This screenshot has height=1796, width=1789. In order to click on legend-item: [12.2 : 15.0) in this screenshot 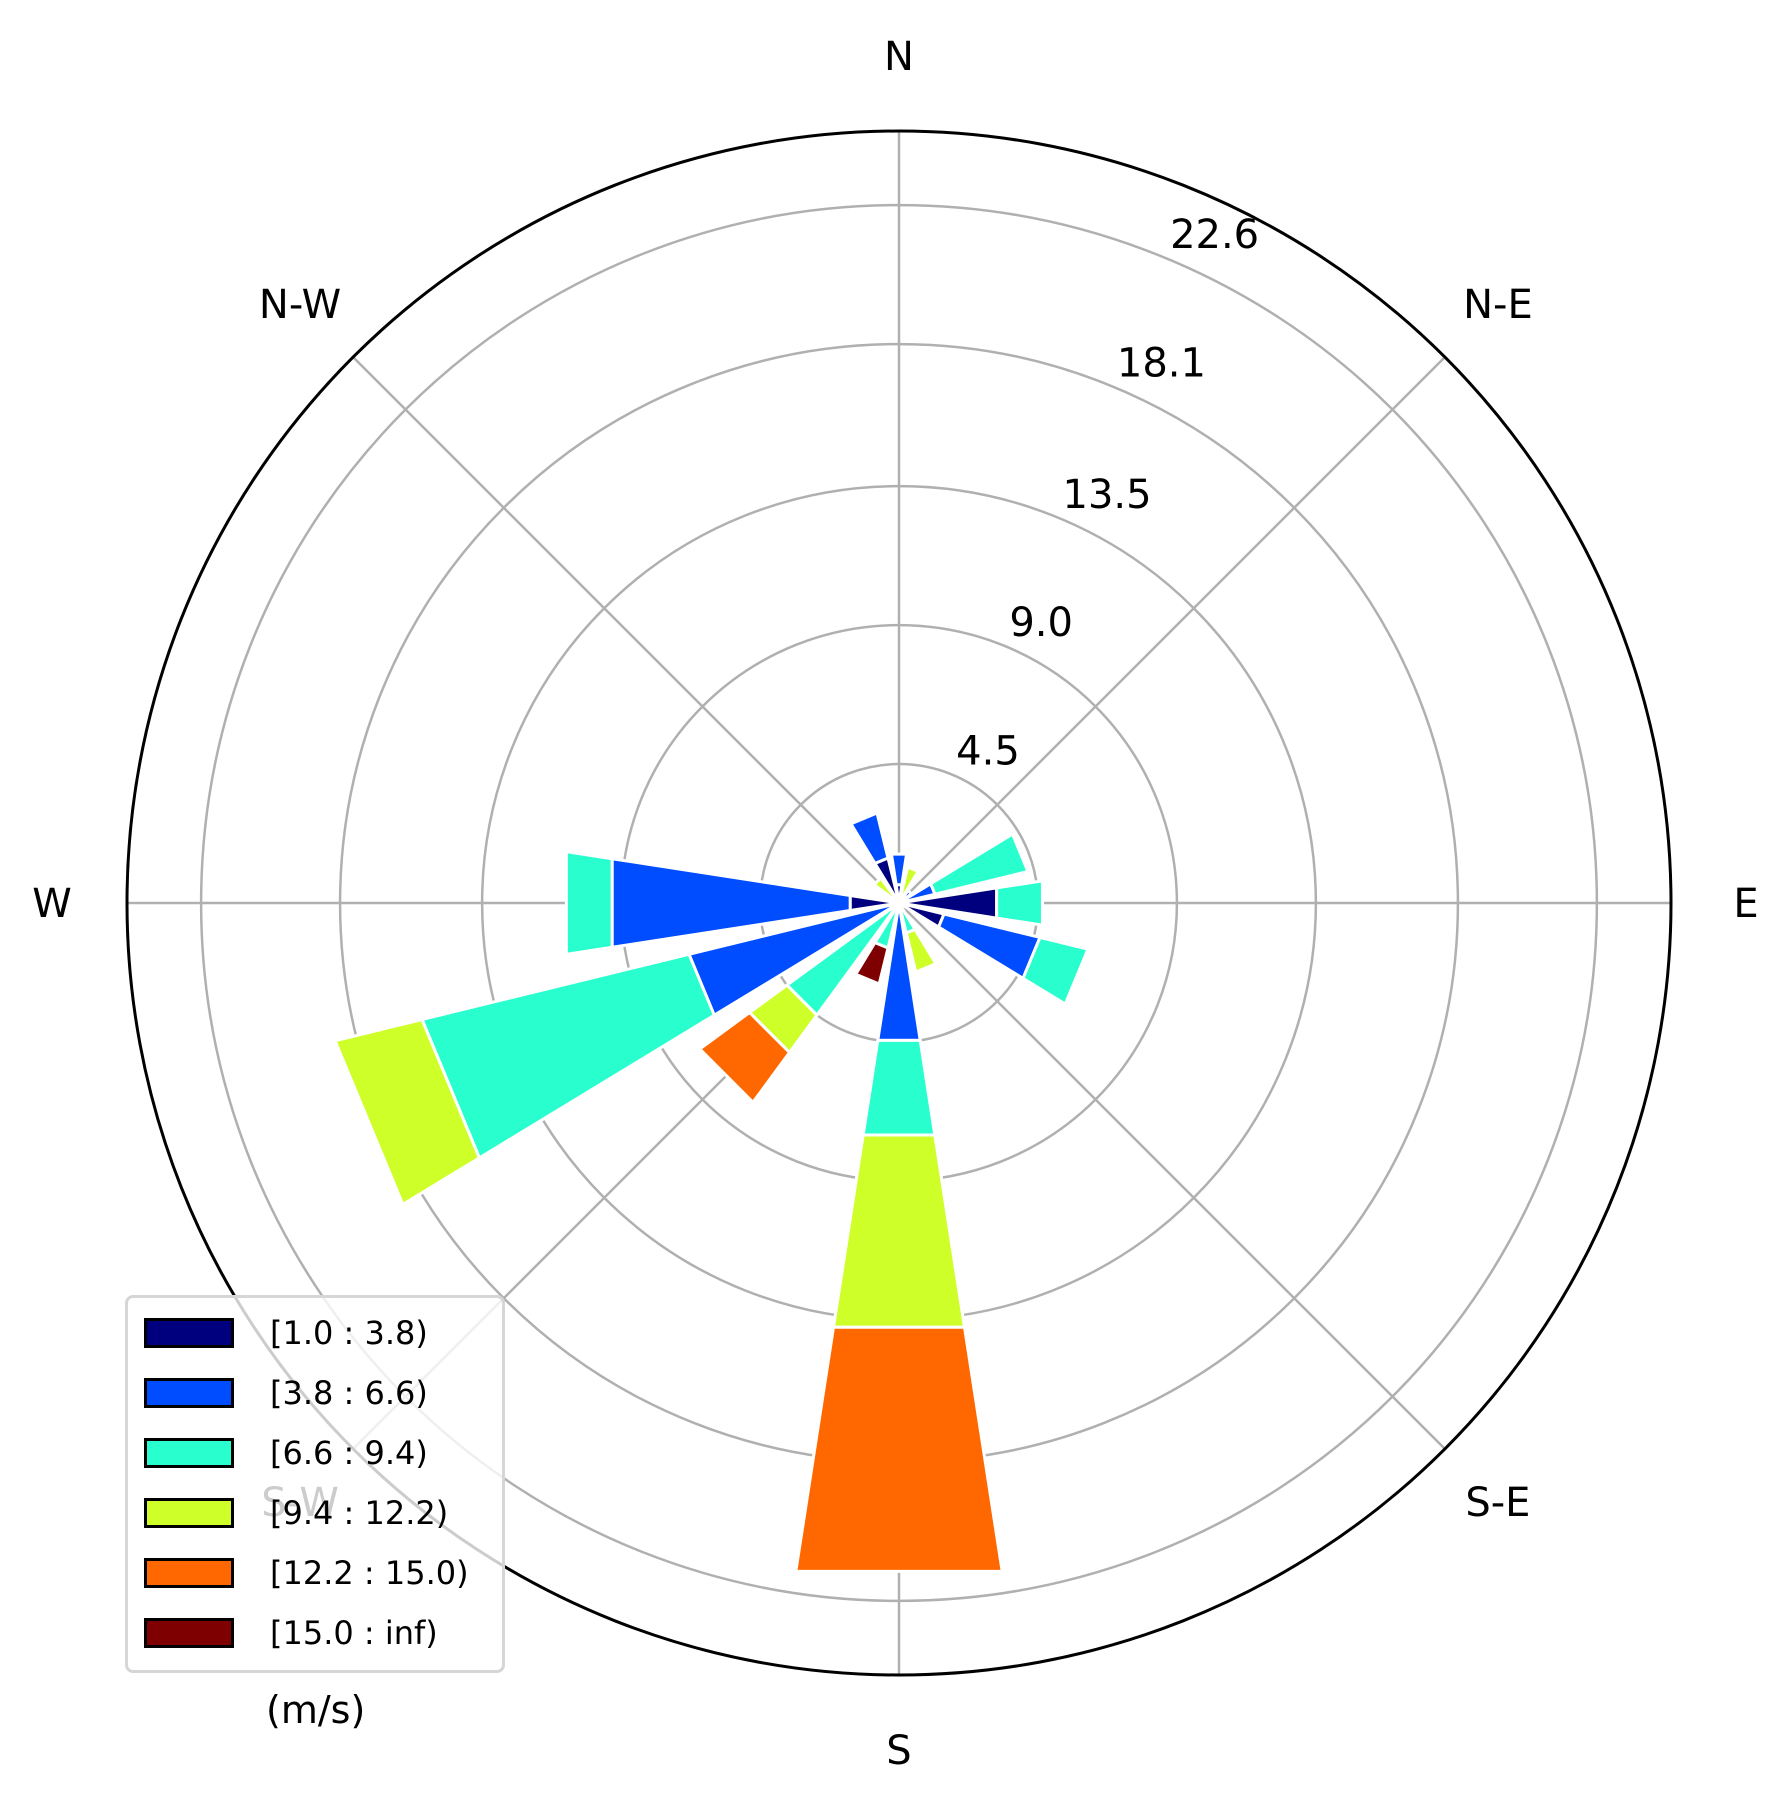, I will do `click(315, 1582)`.